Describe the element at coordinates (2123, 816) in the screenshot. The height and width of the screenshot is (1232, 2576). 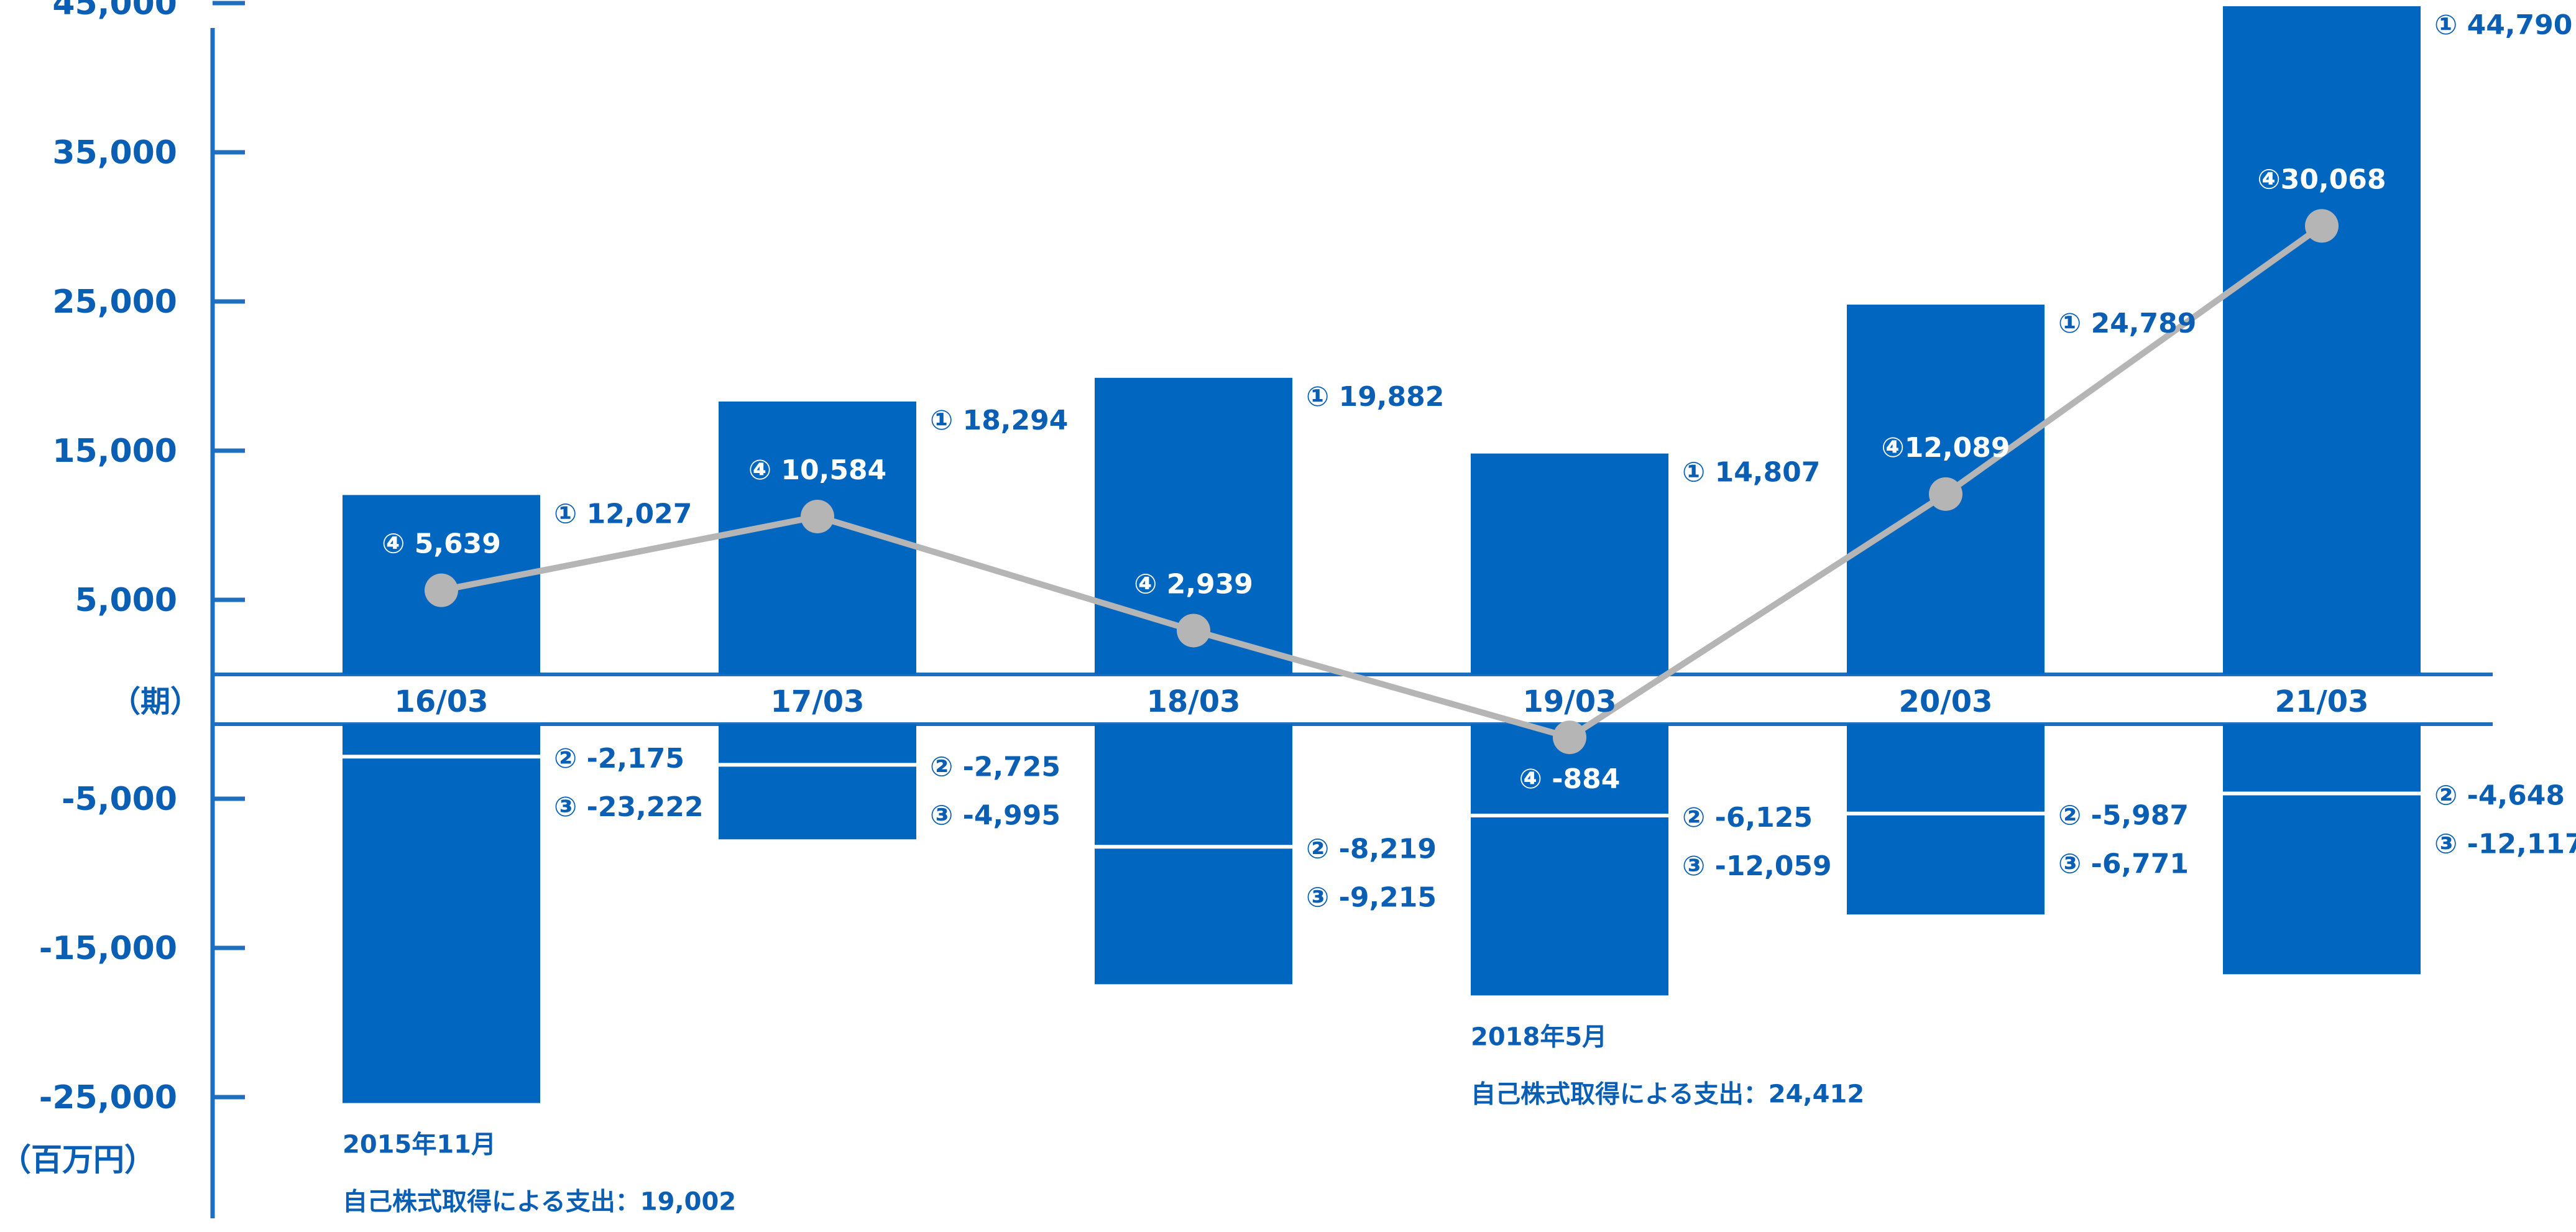
I see `value-label-2: ② -5,987` at that location.